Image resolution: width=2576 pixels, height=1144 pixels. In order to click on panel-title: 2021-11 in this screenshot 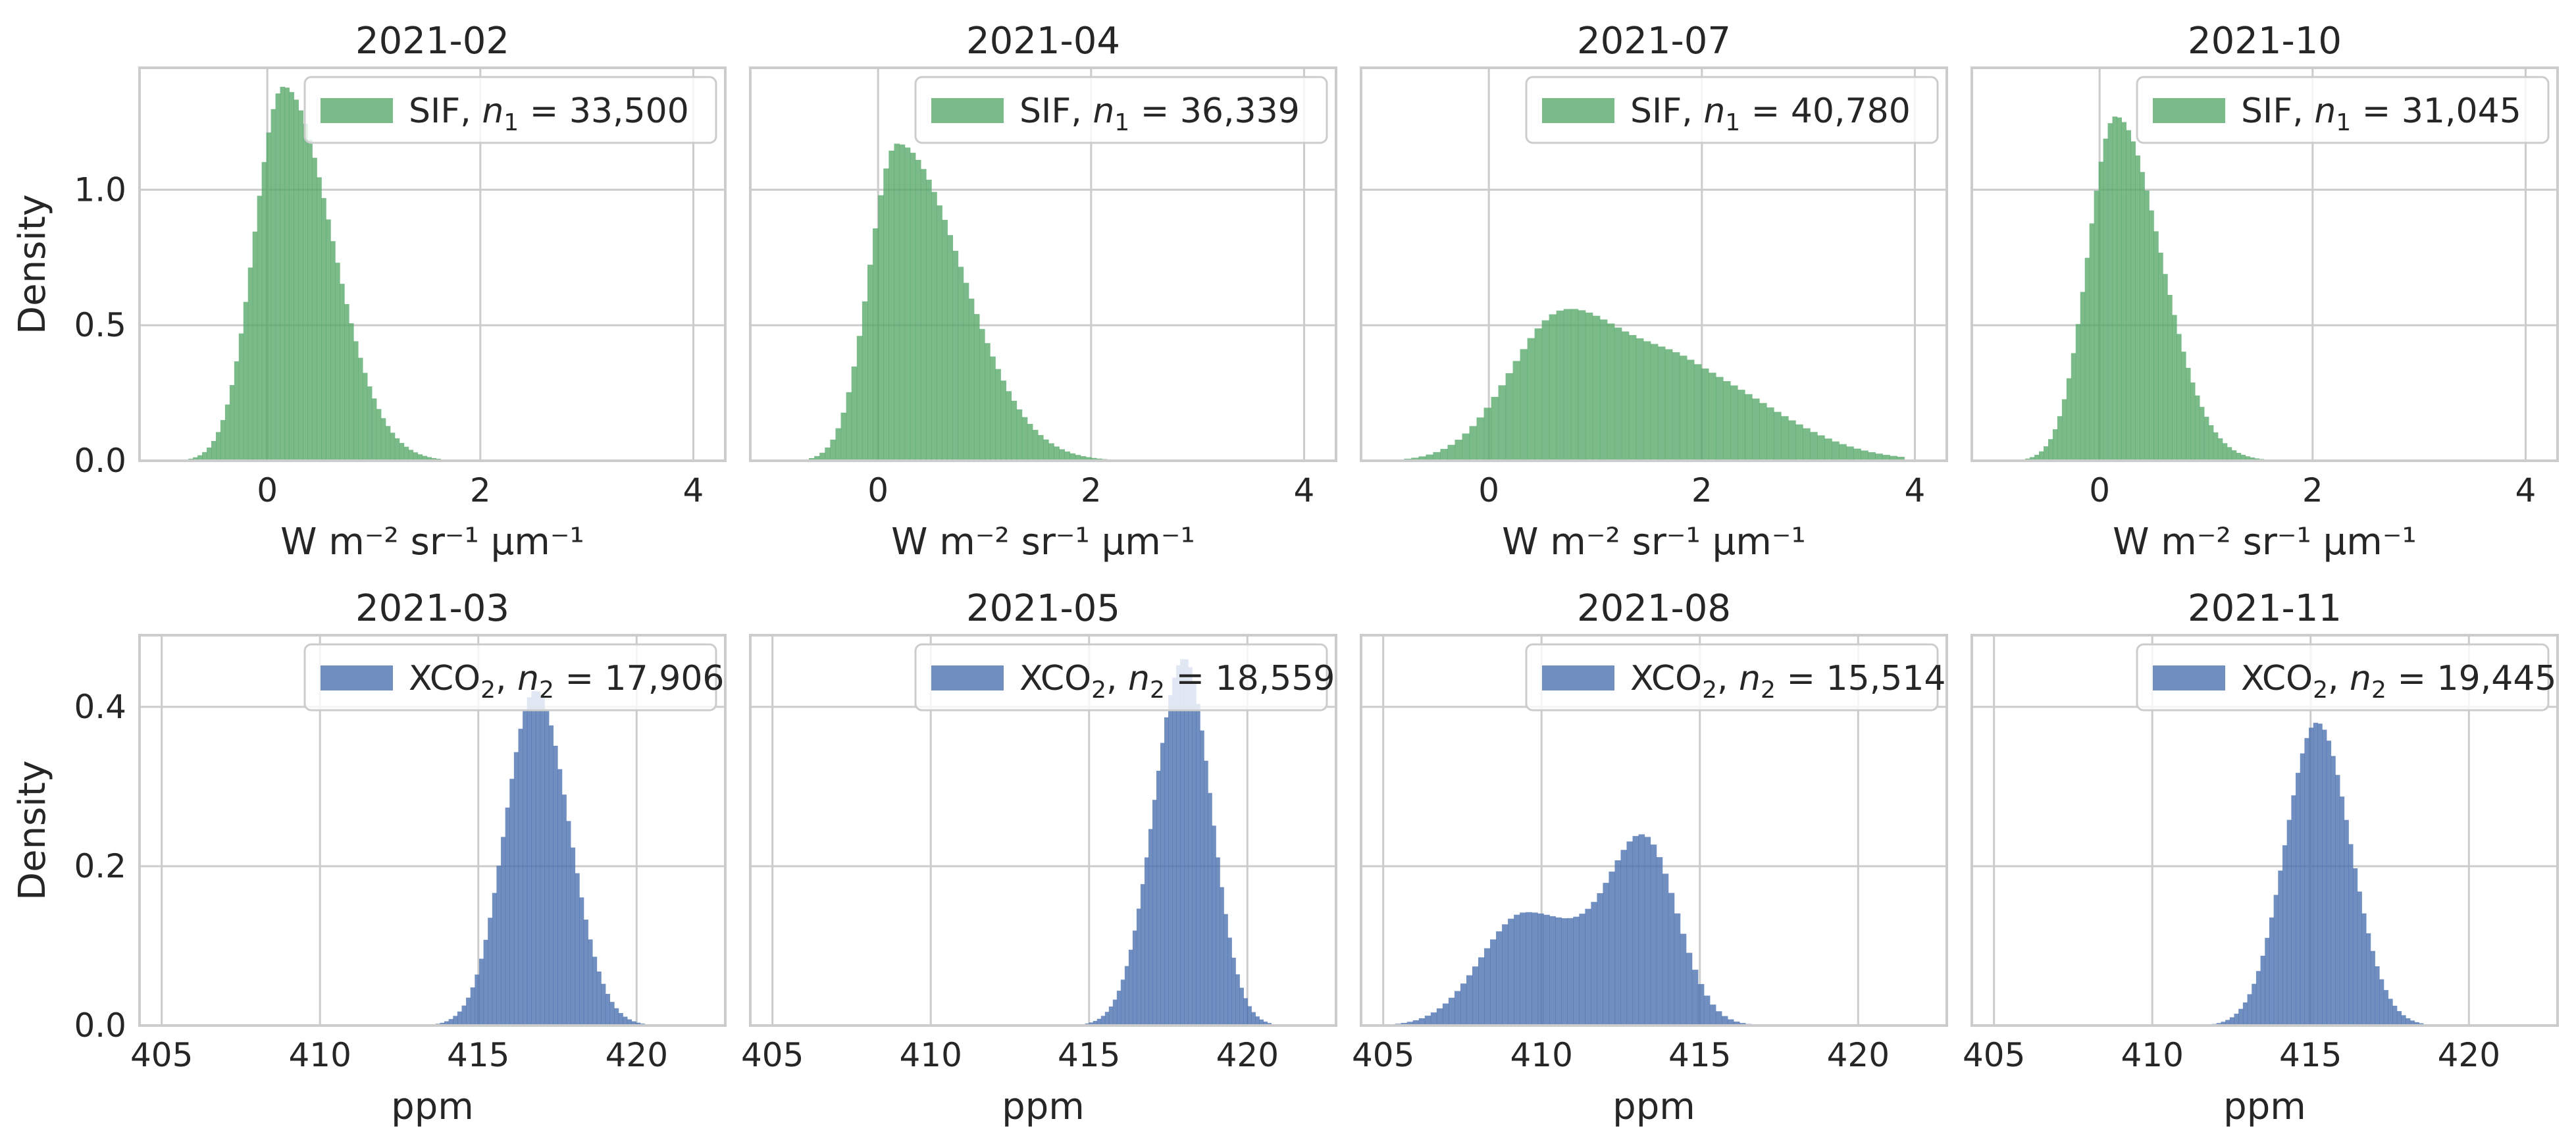, I will do `click(2265, 608)`.